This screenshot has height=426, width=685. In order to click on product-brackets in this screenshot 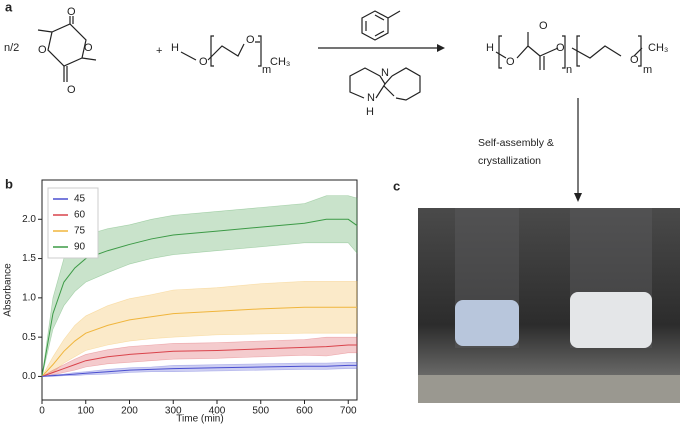, I will do `click(570, 52)`.